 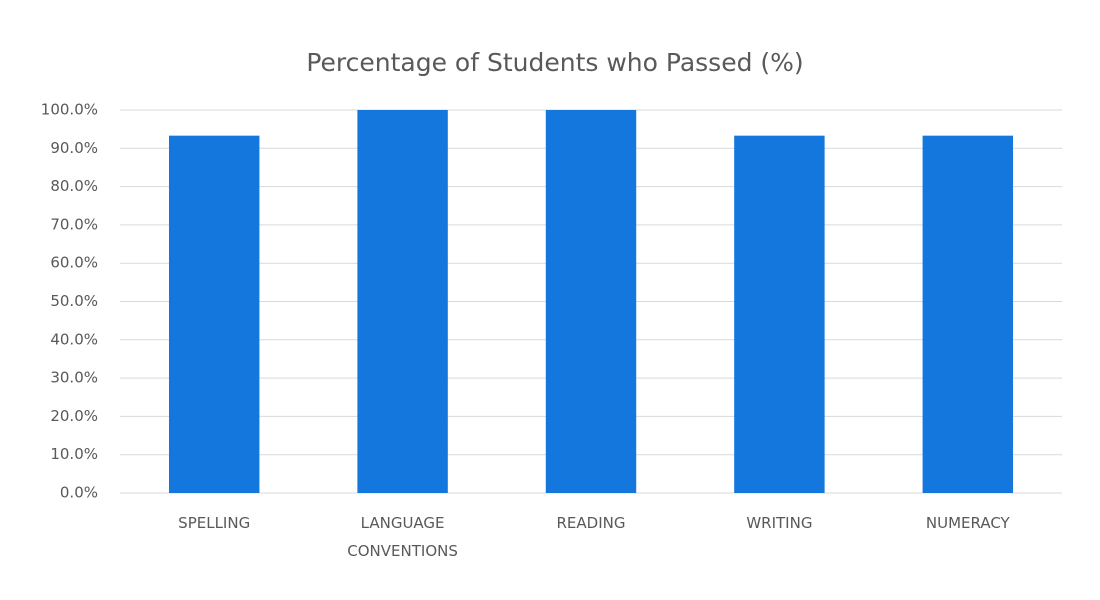 What do you see at coordinates (214, 523) in the screenshot?
I see `x-tick-label: SPELLING` at bounding box center [214, 523].